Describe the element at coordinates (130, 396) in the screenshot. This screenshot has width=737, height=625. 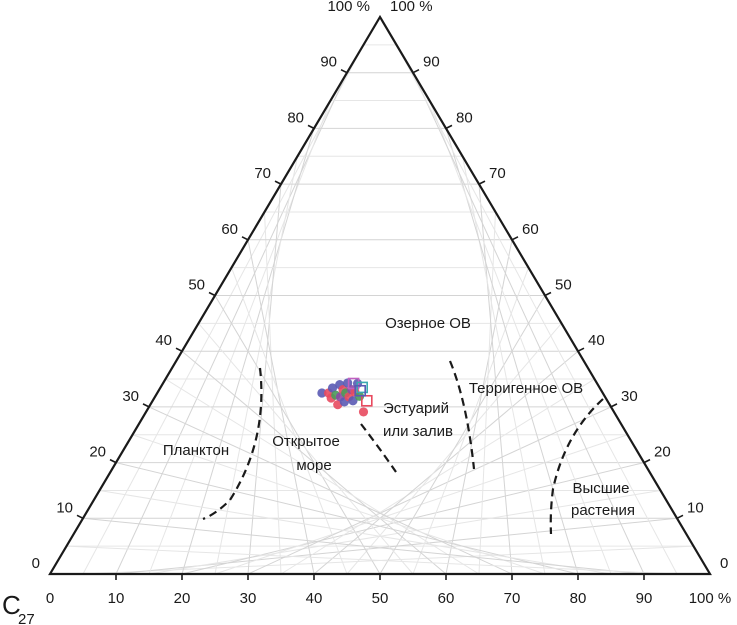
I see `left-tick-label: 30` at that location.